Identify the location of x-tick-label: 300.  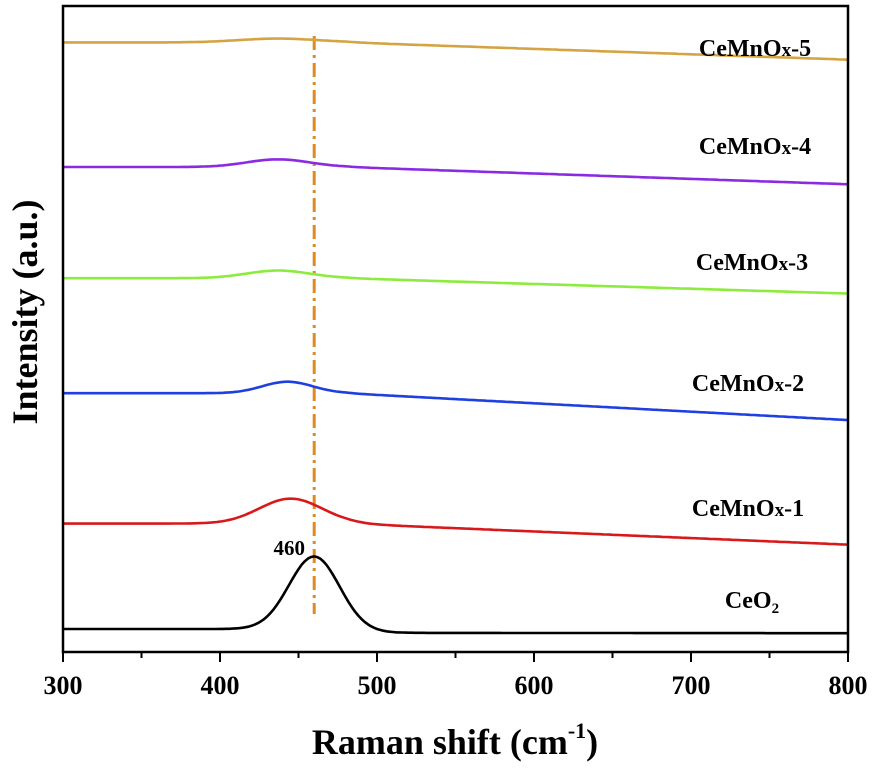
(63, 685).